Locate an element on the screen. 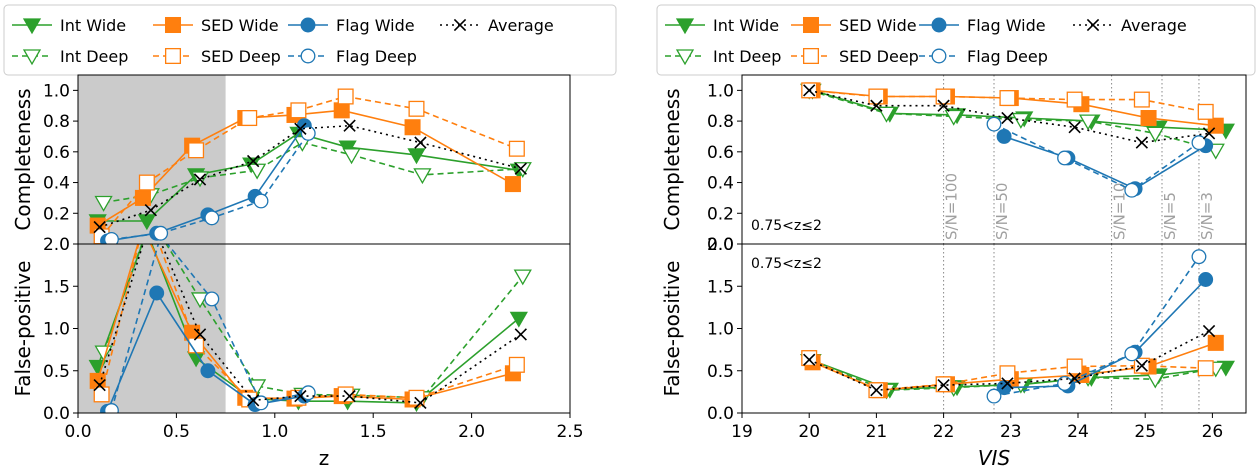 The width and height of the screenshot is (1258, 472). annotation: 0.75<z≤2 is located at coordinates (786, 226).